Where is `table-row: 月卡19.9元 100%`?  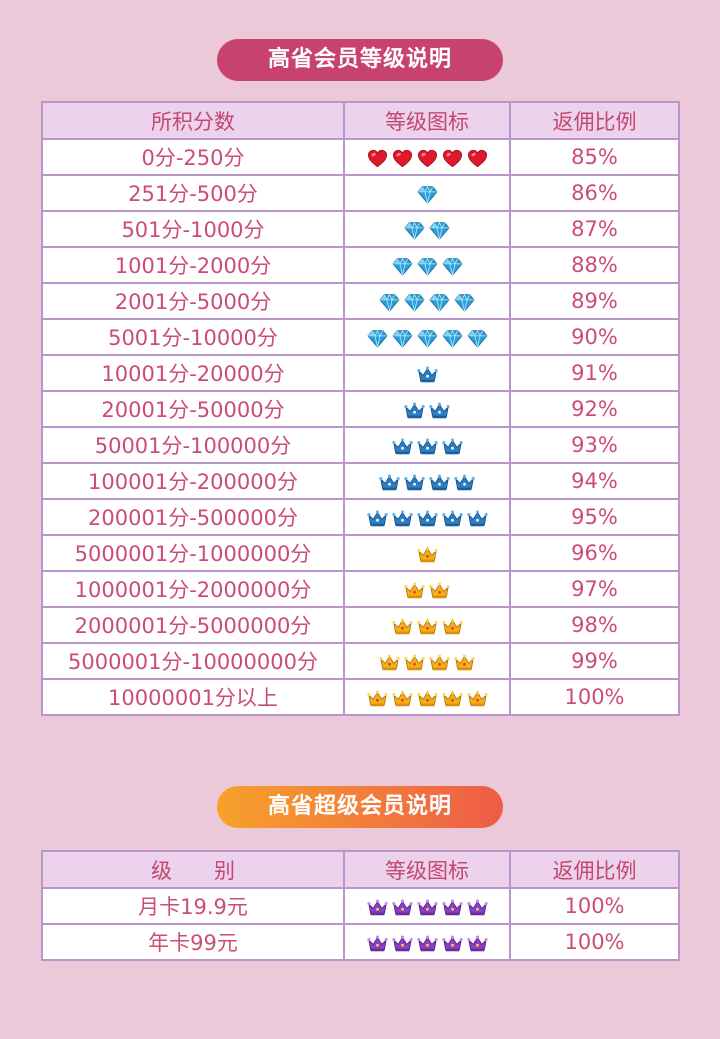
table-row: 月卡19.9元 100% is located at coordinates (360, 906).